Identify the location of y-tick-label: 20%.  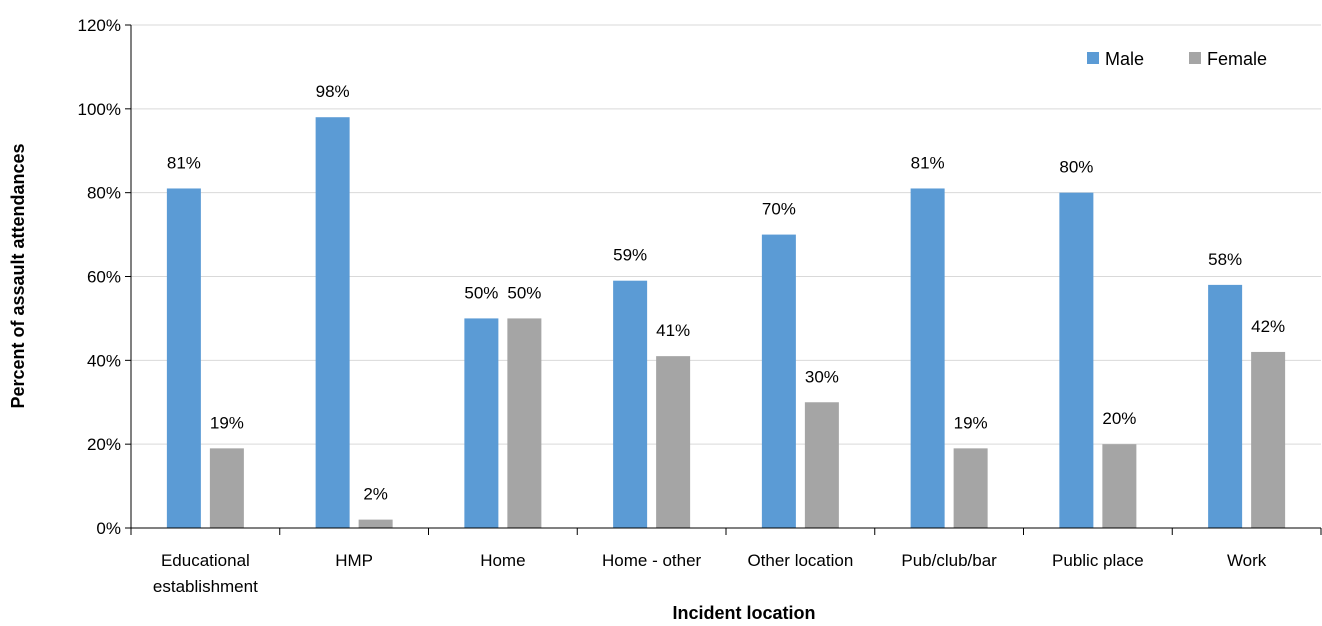
(104, 444).